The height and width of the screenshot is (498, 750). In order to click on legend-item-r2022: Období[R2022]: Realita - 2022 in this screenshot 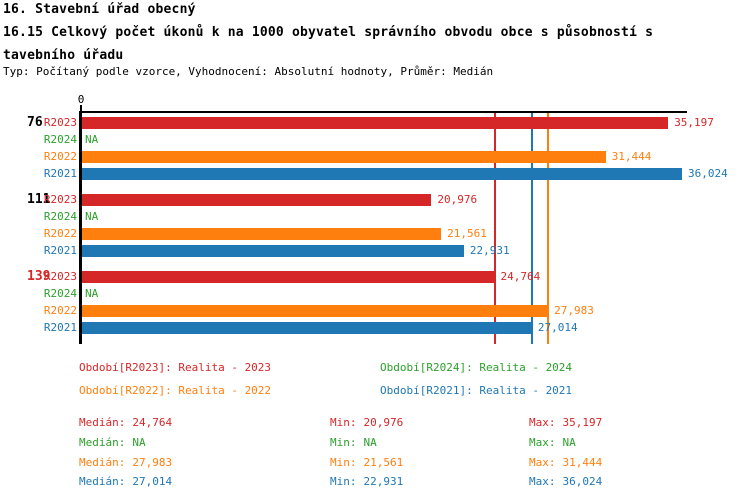, I will do `click(175, 390)`.